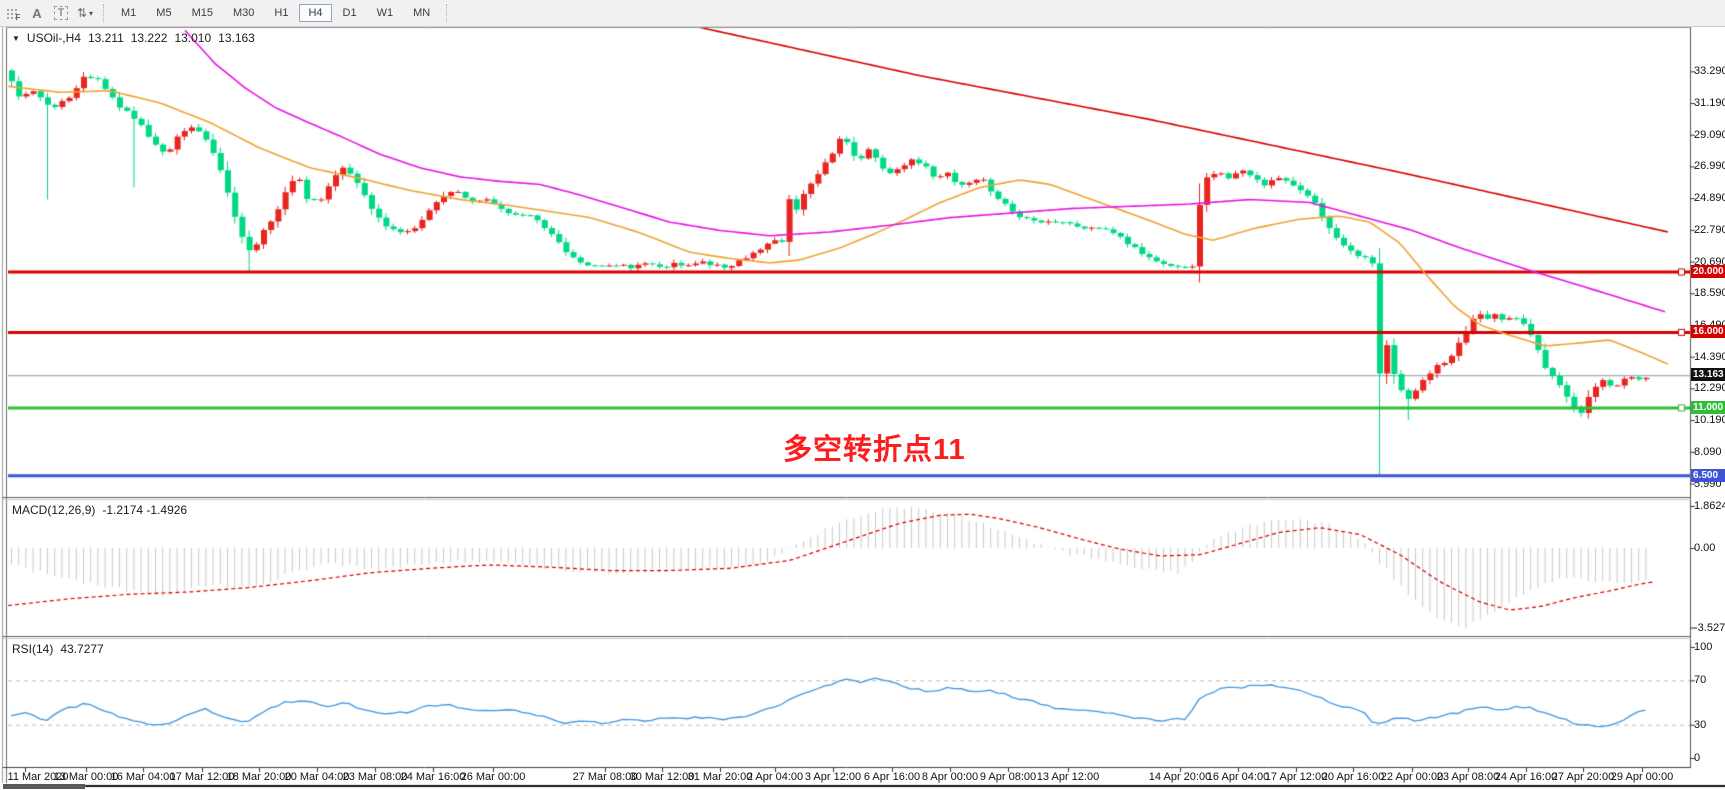  What do you see at coordinates (129, 13) in the screenshot?
I see `timeframe-button-M1: M1` at bounding box center [129, 13].